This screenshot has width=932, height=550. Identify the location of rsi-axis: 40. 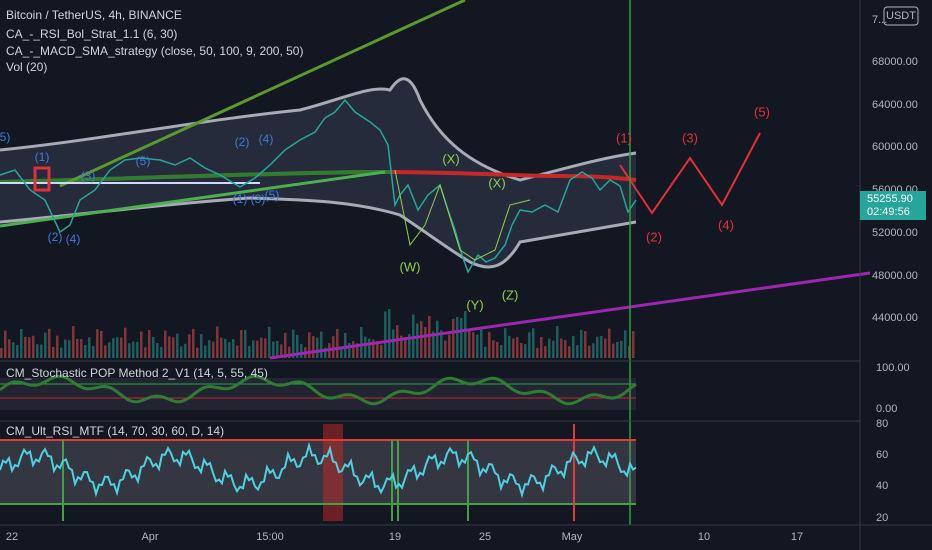
(882, 486).